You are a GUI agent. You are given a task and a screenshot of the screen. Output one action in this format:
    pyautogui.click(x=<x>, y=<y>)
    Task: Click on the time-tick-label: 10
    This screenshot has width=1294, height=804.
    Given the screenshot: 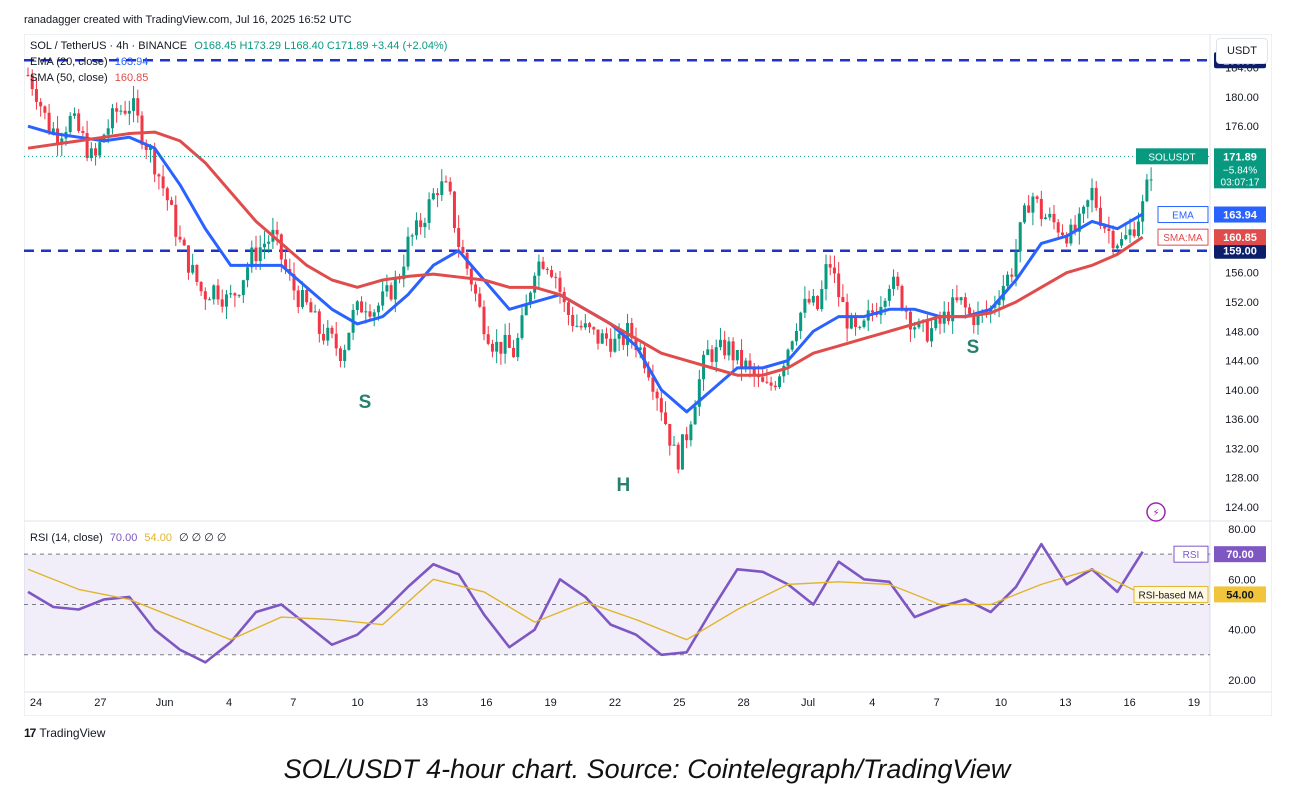 What is the action you would take?
    pyautogui.click(x=1001, y=703)
    